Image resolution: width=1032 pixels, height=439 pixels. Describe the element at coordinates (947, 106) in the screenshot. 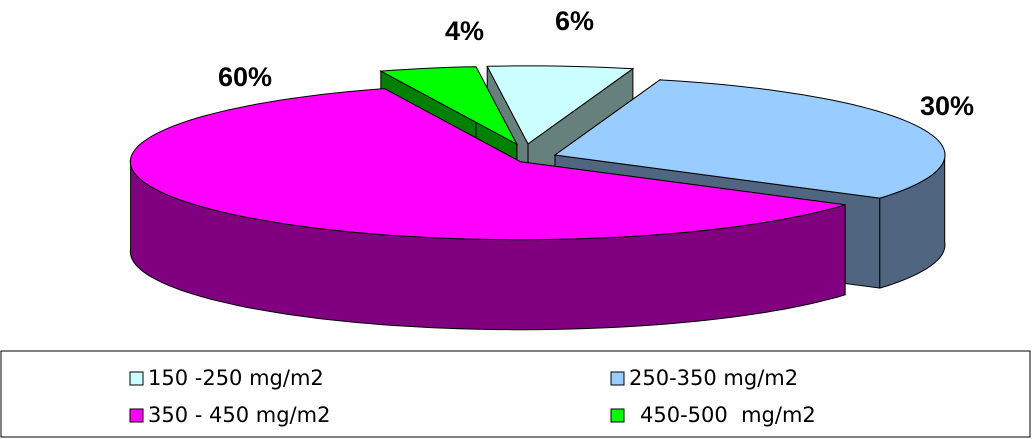

I see `data-label-250-350: 30%` at that location.